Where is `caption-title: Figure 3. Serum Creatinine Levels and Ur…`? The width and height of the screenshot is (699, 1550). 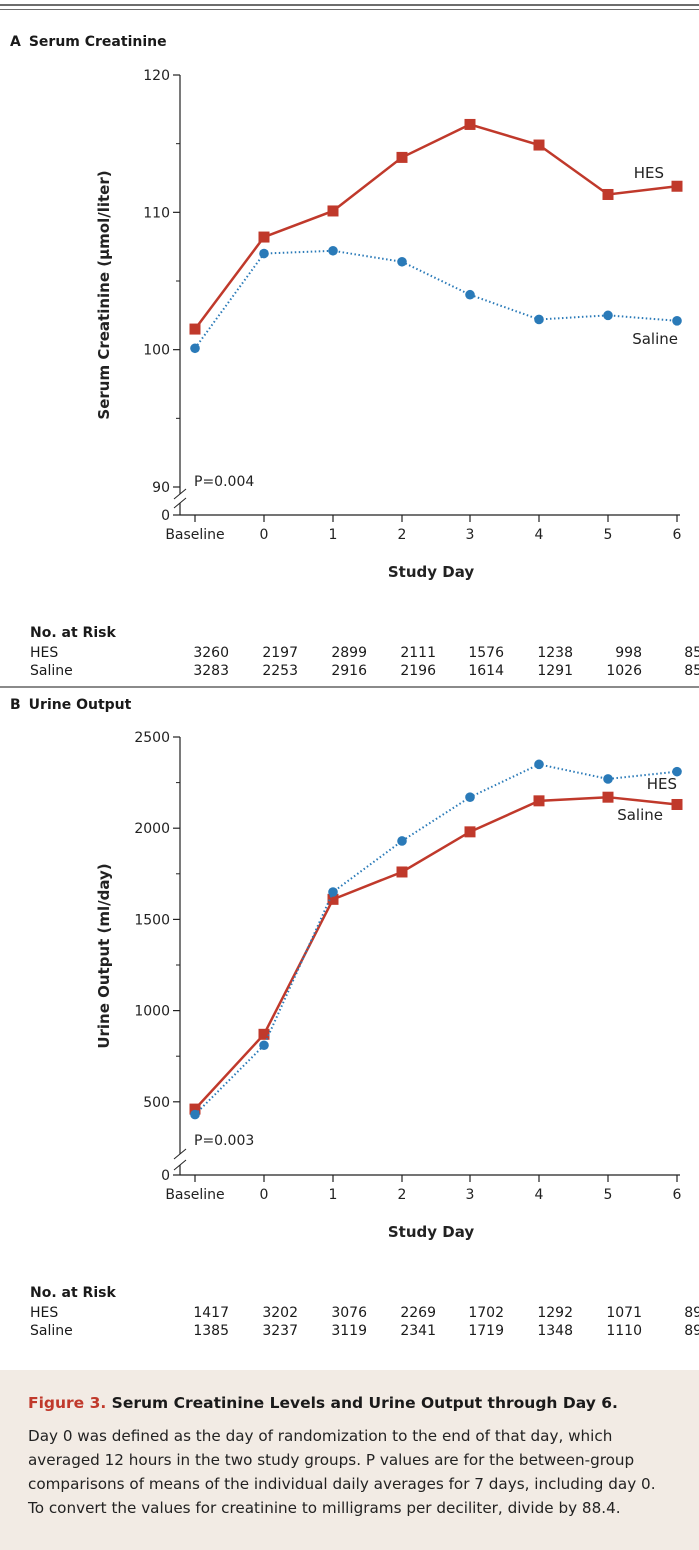
caption-title: Figure 3. Serum Creatinine Levels and Ur… is located at coordinates (353, 1403).